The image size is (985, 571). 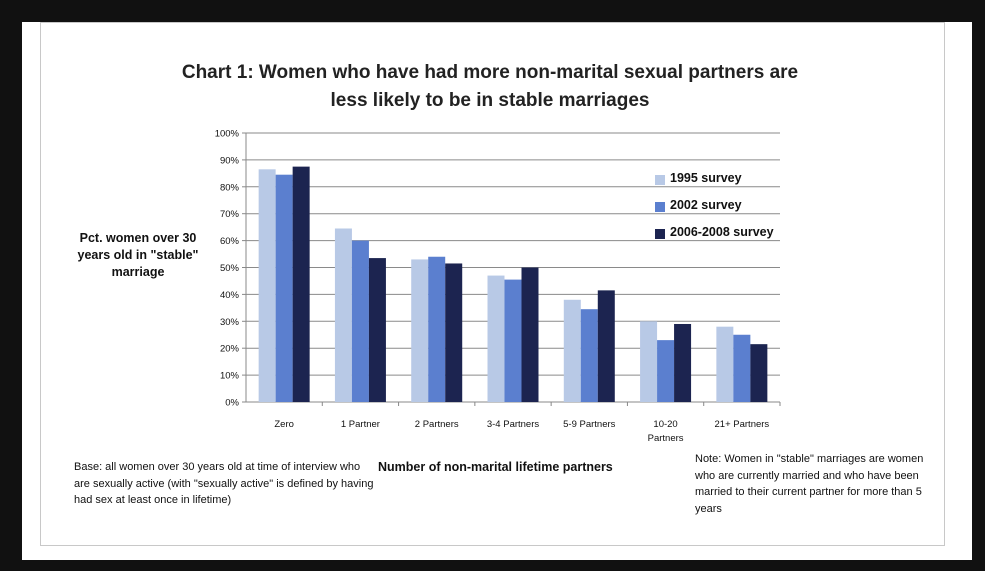 What do you see at coordinates (706, 205) in the screenshot?
I see `legend-label-2002: 2002 survey` at bounding box center [706, 205].